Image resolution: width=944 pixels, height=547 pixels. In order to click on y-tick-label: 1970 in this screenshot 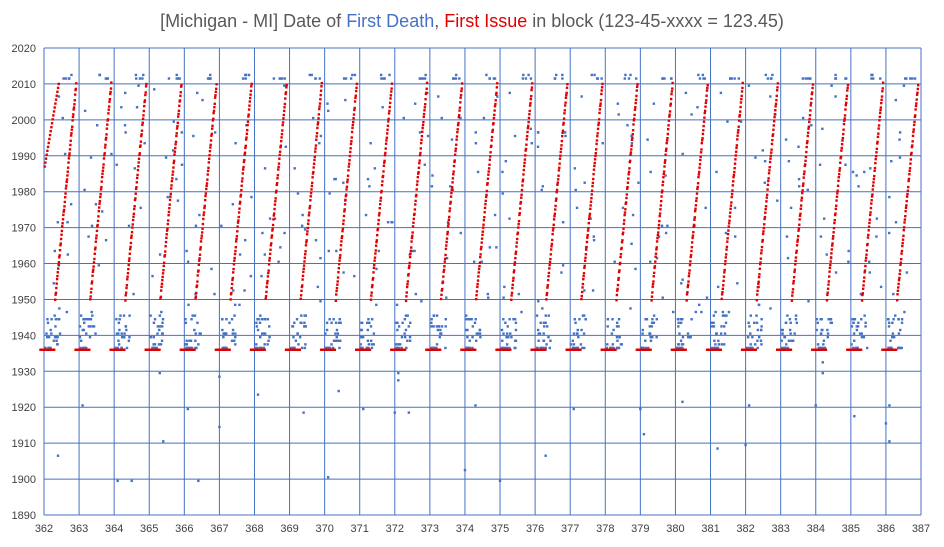, I will do `click(24, 229)`.